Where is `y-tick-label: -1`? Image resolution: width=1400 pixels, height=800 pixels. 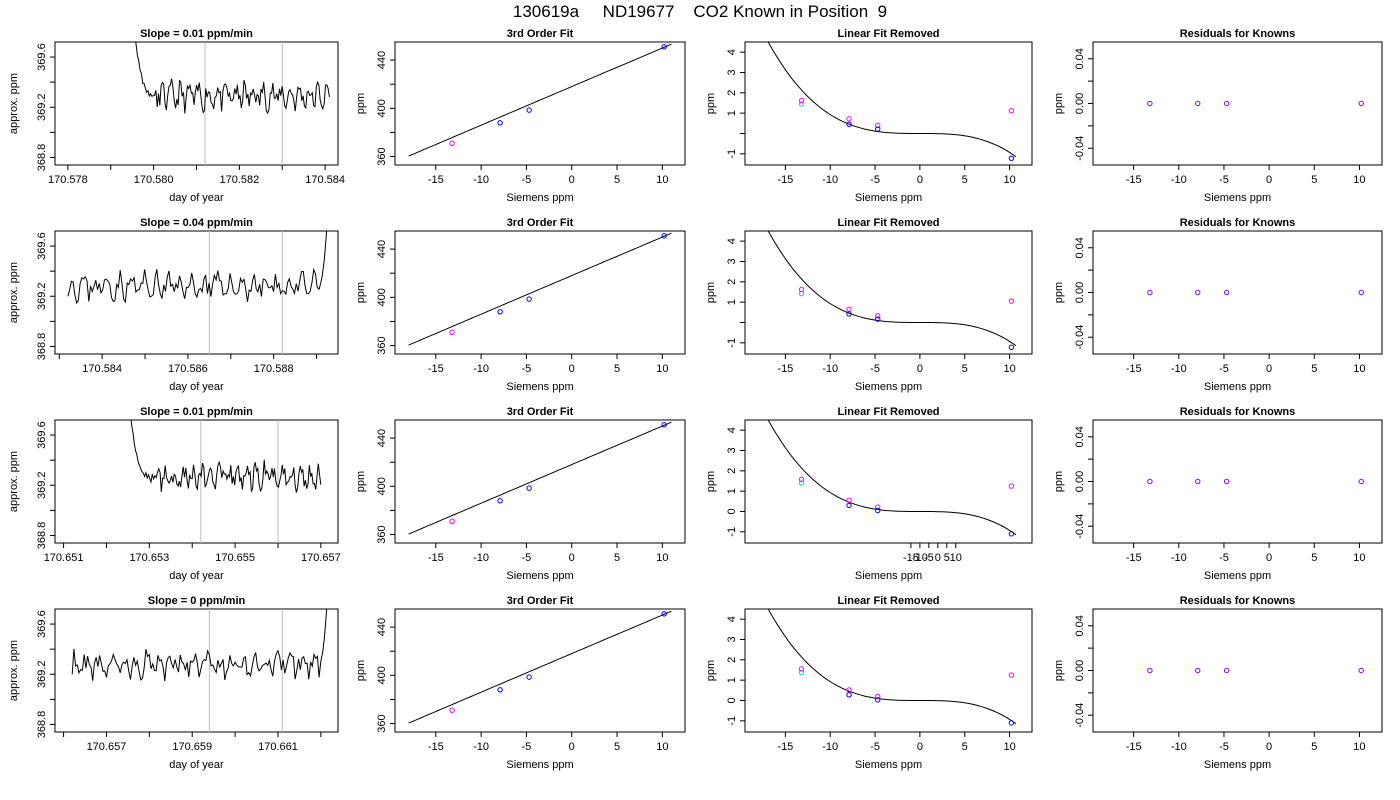
y-tick-label: -1 is located at coordinates (732, 721).